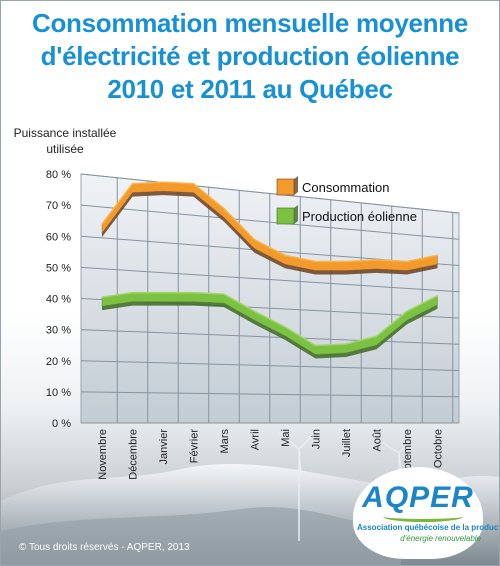  What do you see at coordinates (256, 439) in the screenshot?
I see `x-tick-label: Avril` at bounding box center [256, 439].